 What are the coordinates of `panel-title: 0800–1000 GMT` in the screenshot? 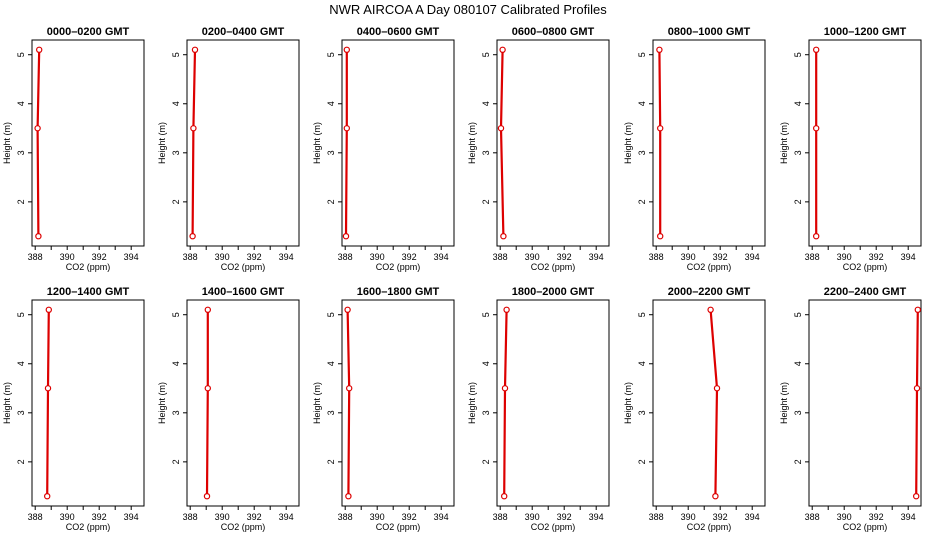 It's located at (709, 32).